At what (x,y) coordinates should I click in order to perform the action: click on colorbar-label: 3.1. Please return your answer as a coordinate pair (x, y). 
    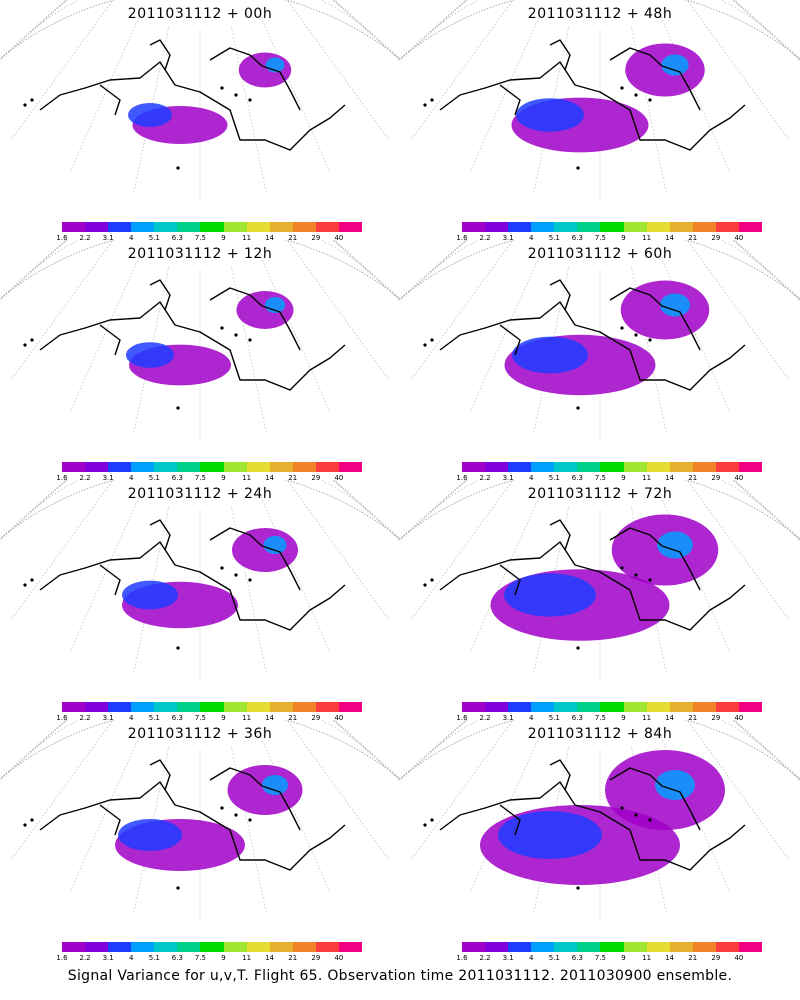
    Looking at the image, I should click on (508, 238).